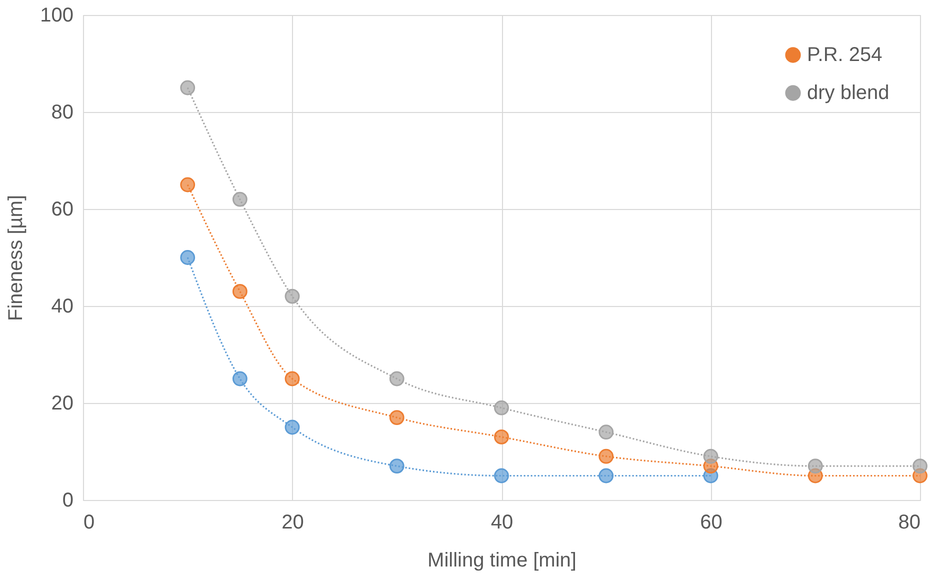  Describe the element at coordinates (62, 113) in the screenshot. I see `y-tick-label: 80` at that location.